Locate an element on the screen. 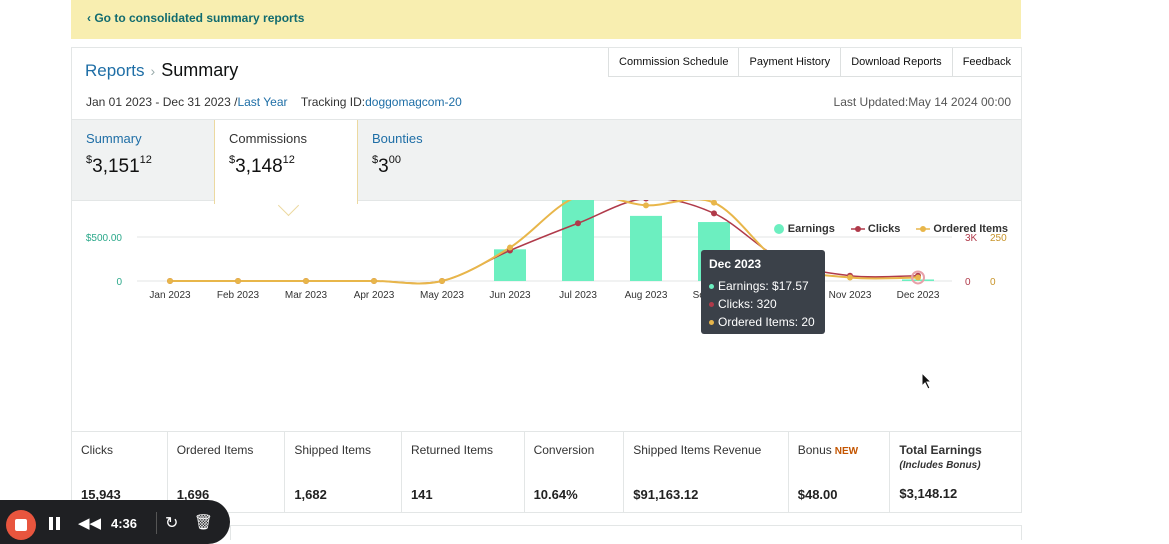 This screenshot has height=544, width=1169. y-tick-clicks: 0 is located at coordinates (968, 282).